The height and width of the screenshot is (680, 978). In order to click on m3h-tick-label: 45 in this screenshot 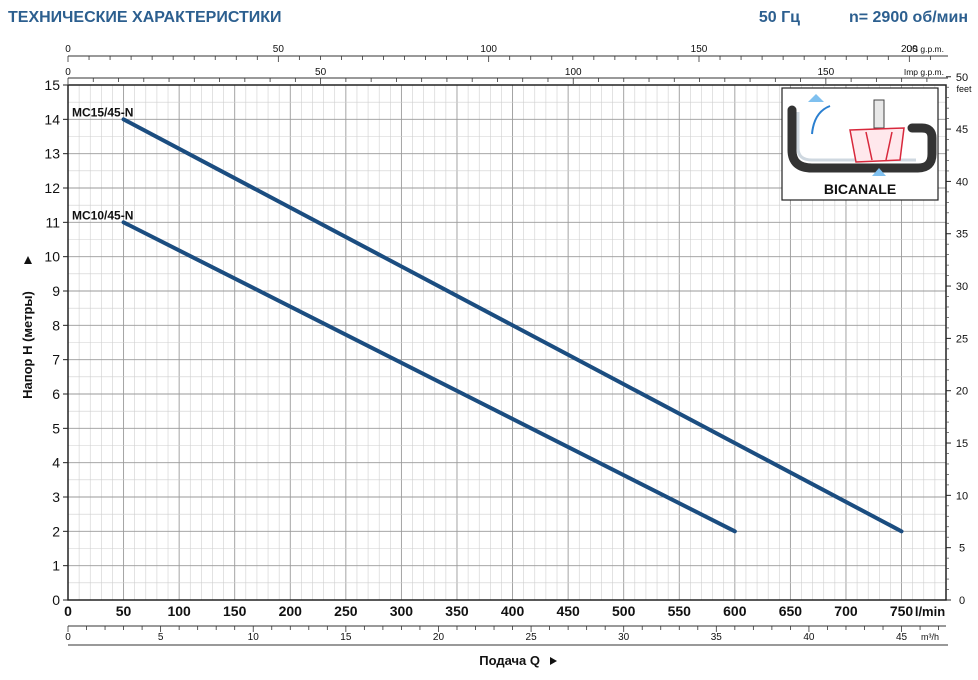, I will do `click(902, 637)`.